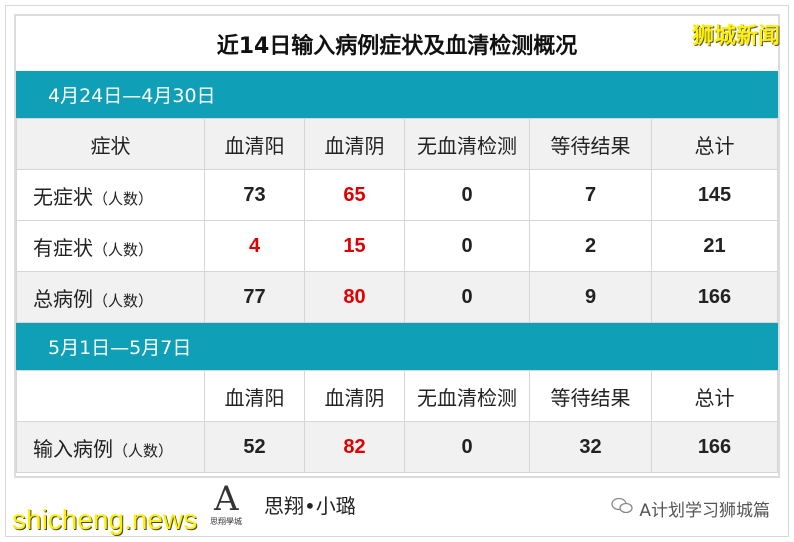  What do you see at coordinates (110, 195) in the screenshot?
I see `row-label: 无症状（人数）` at bounding box center [110, 195].